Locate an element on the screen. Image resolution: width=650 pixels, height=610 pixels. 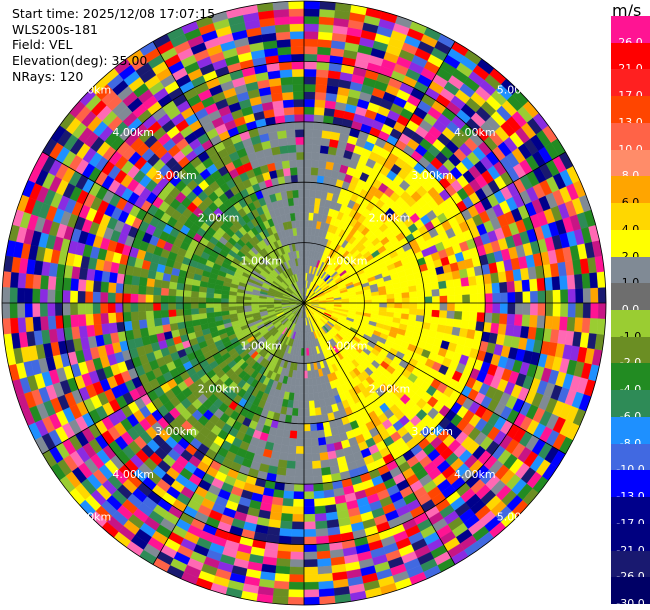
range-ring-label: 4.00km is located at coordinates (475, 132).